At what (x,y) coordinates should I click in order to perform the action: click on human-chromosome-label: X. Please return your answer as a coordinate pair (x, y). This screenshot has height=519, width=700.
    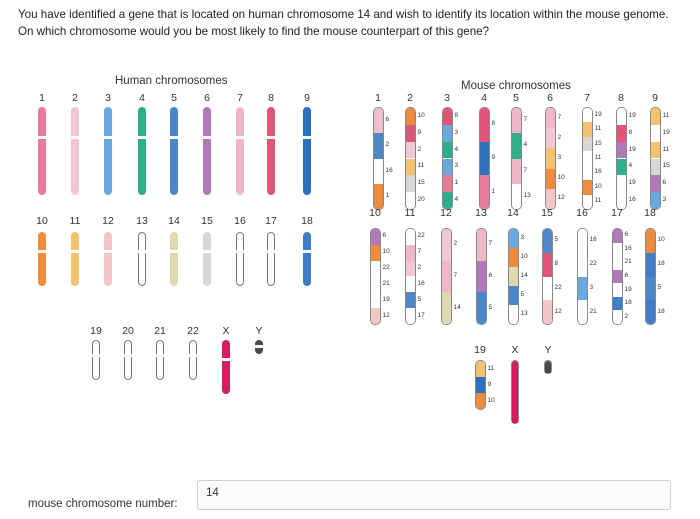
    Looking at the image, I should click on (226, 331).